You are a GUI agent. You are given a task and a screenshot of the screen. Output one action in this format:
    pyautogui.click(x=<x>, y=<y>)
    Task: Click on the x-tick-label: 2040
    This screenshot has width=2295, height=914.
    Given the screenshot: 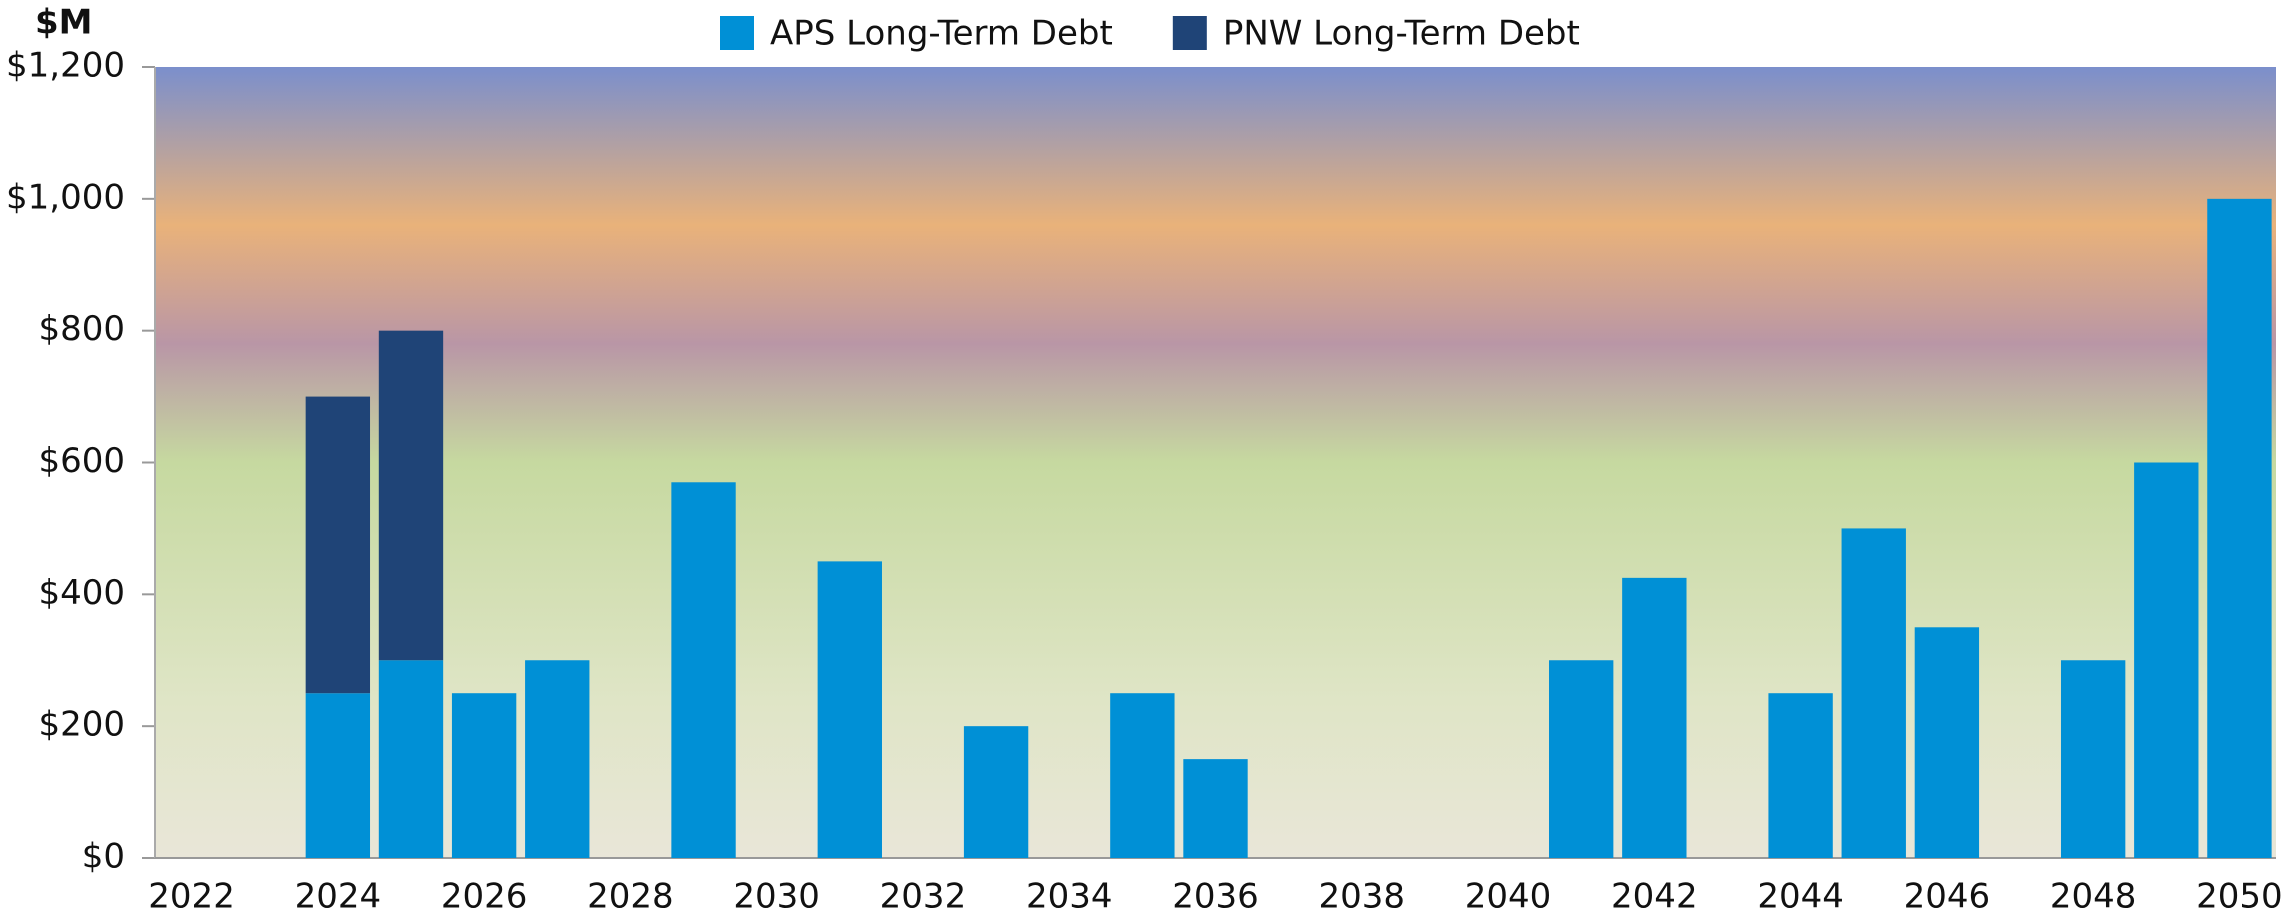 What is the action you would take?
    pyautogui.click(x=1508, y=895)
    